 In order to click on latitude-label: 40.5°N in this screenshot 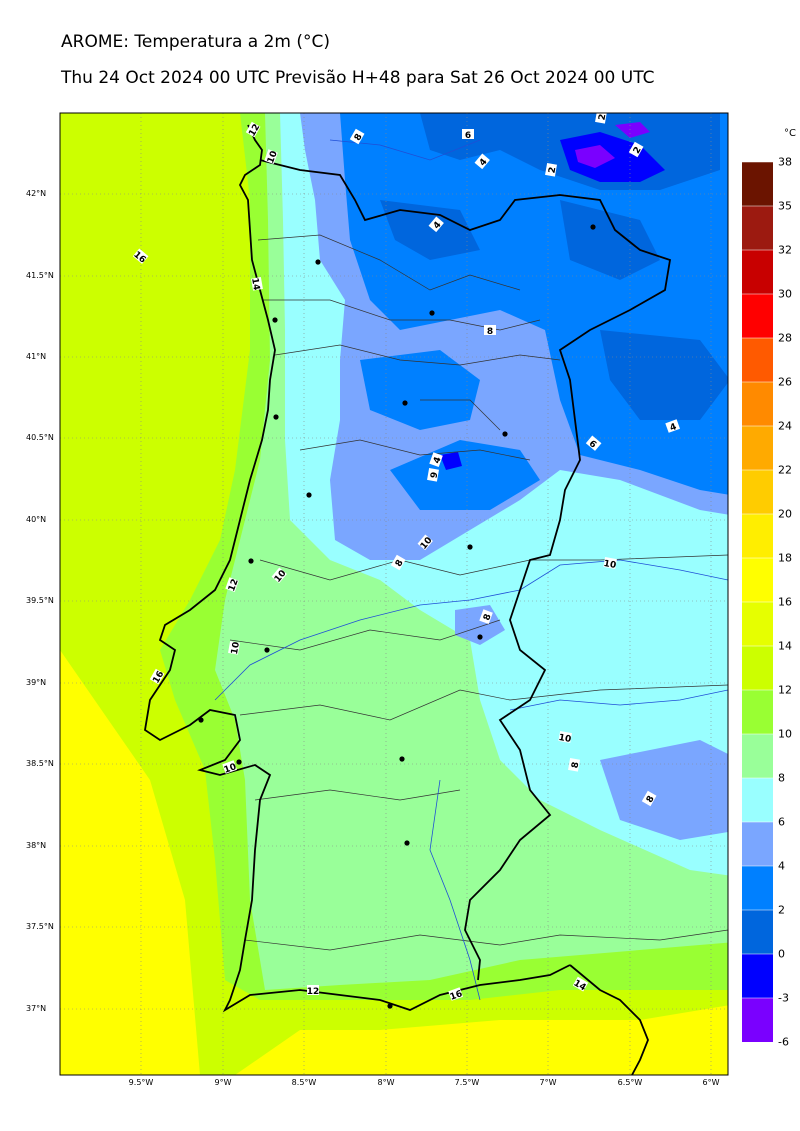, I will do `click(40, 437)`.